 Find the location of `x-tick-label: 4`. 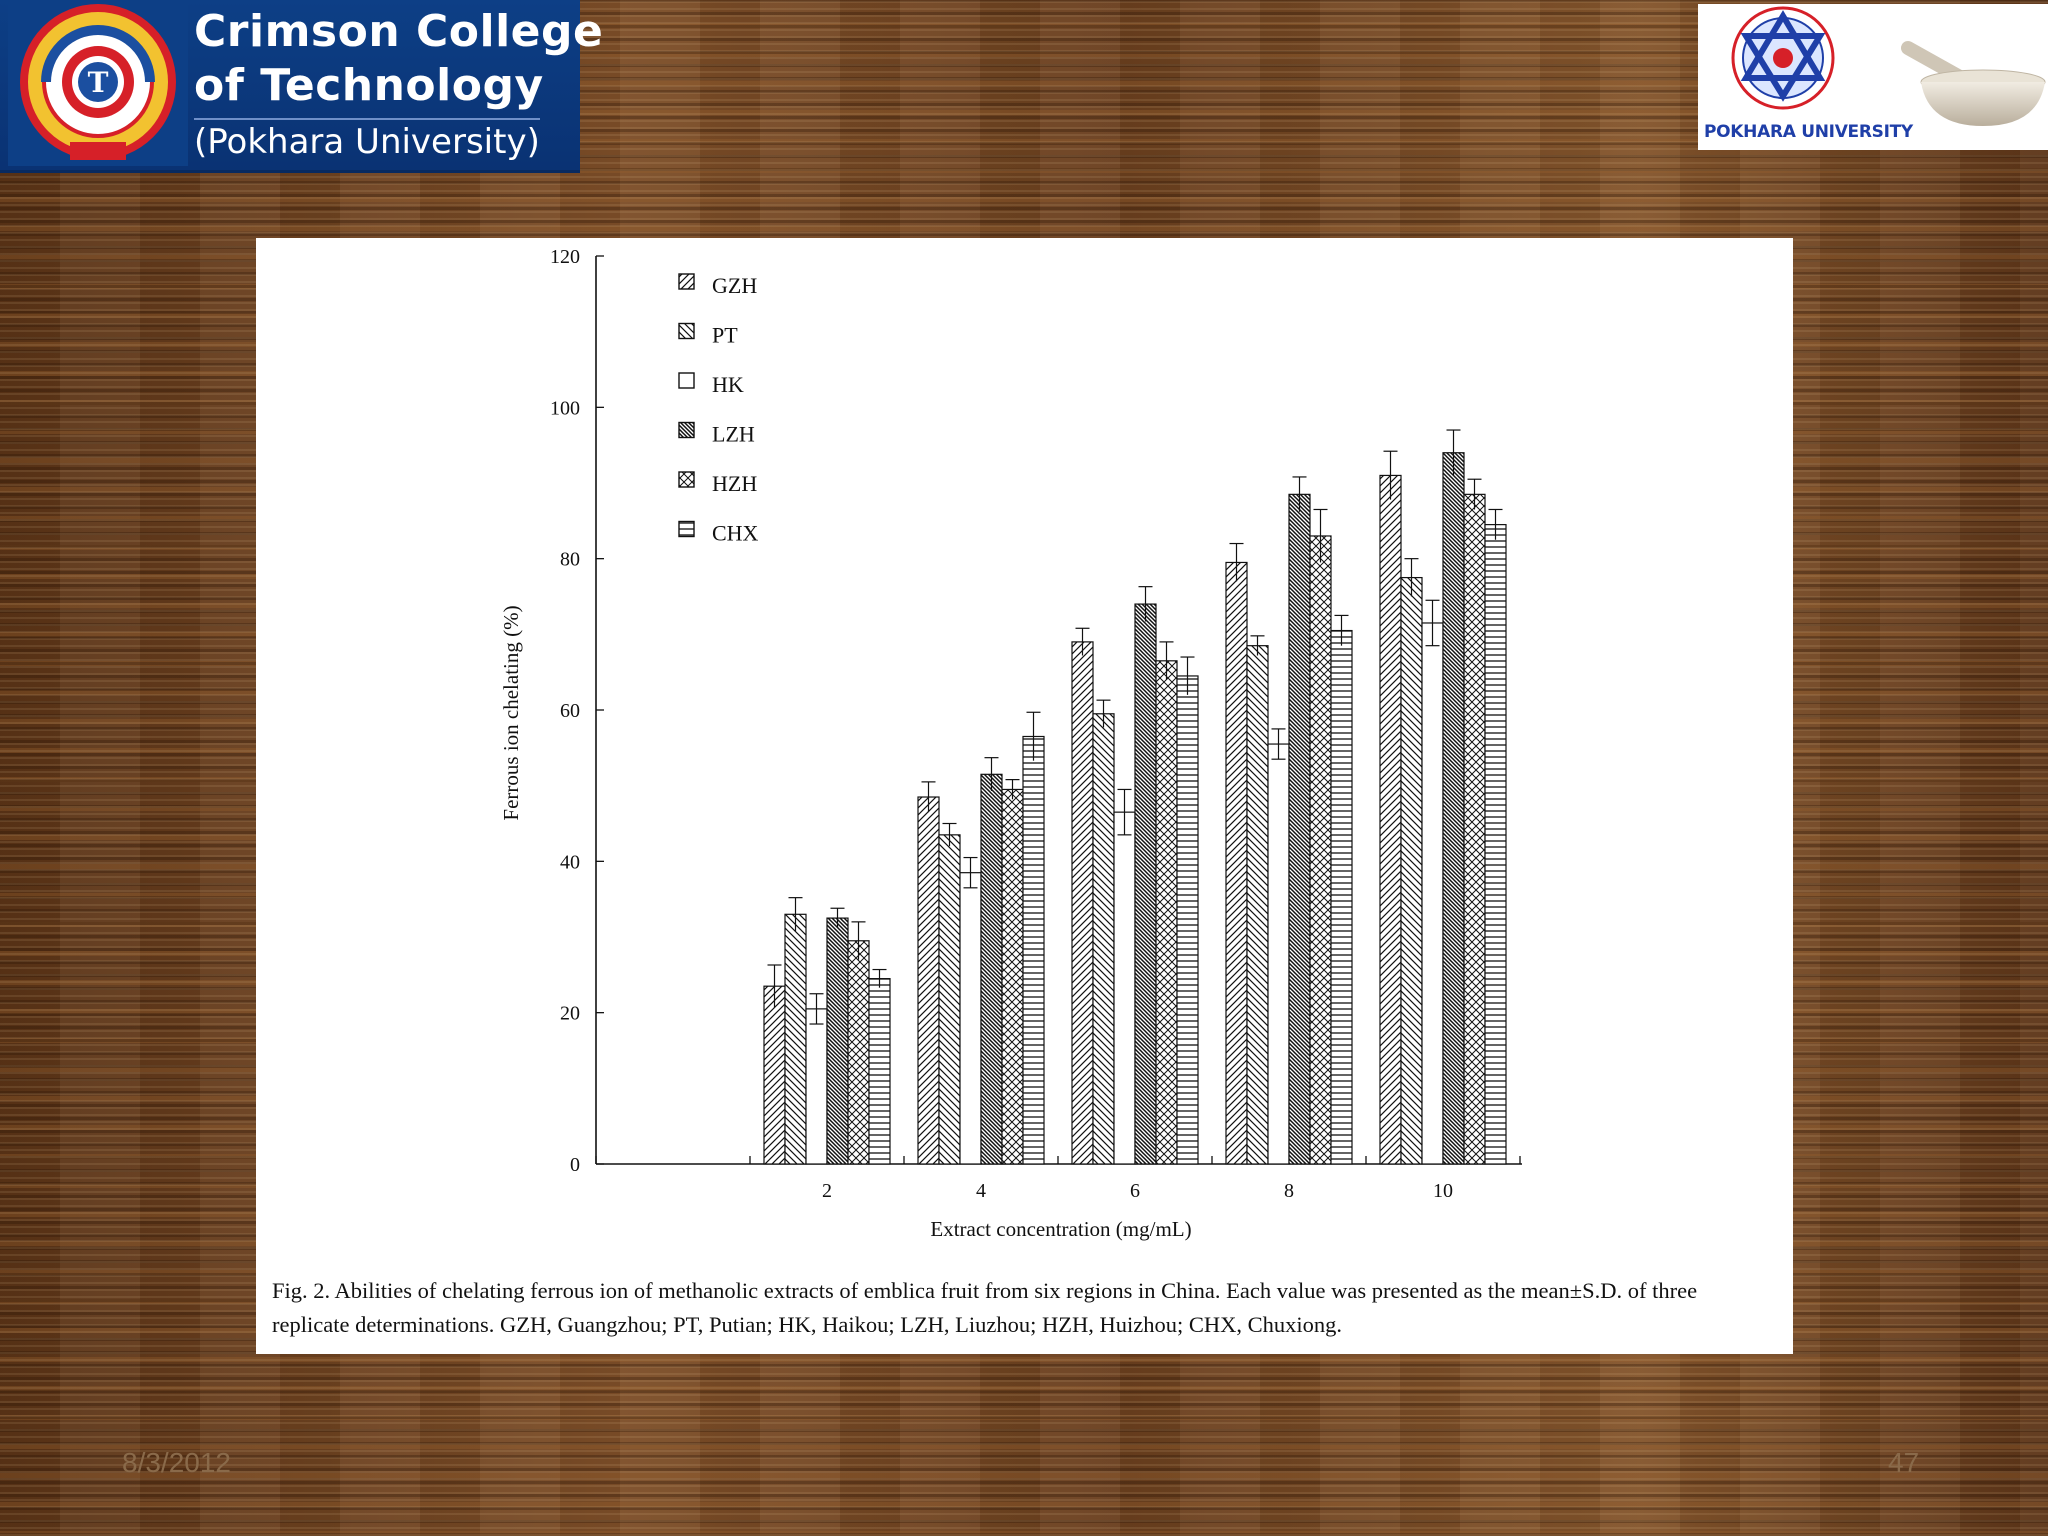

x-tick-label: 4 is located at coordinates (981, 1191).